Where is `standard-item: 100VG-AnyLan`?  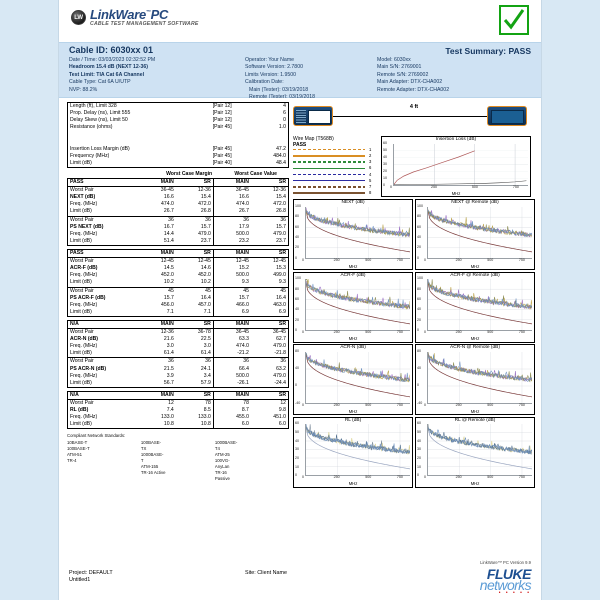 standard-item: 100VG-AnyLan is located at coordinates (222, 463).